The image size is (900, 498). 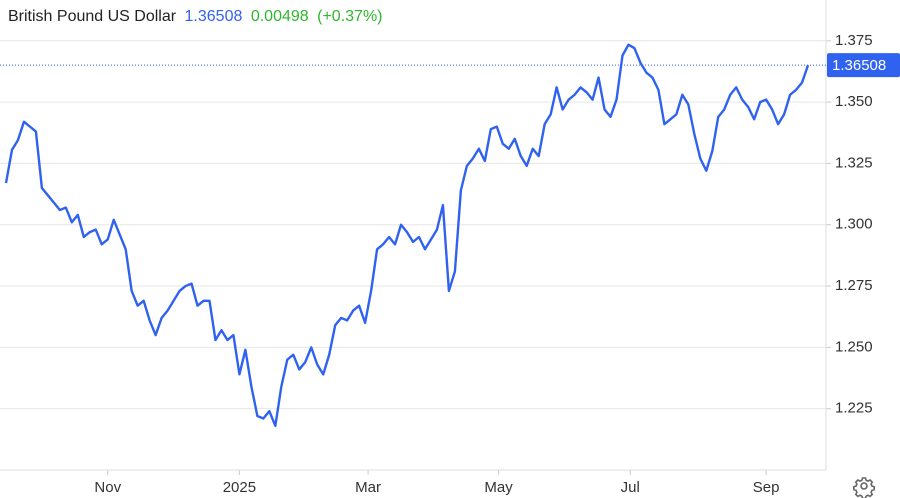 I want to click on y-tick-label: 1.300, so click(x=854, y=224).